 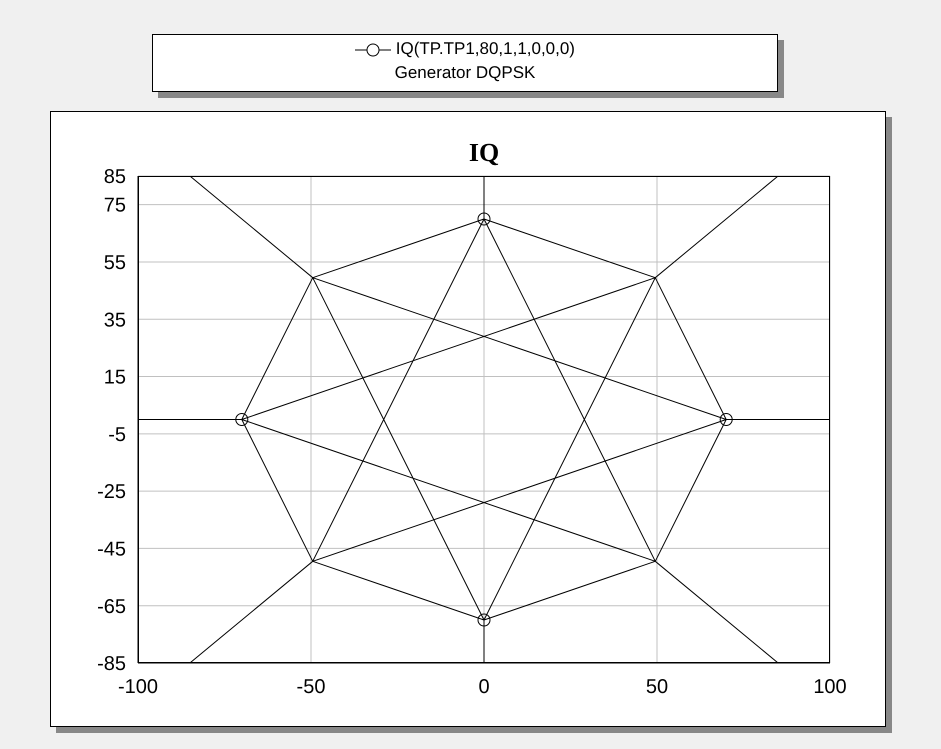 What do you see at coordinates (115, 177) in the screenshot?
I see `y-tick-label: 85` at bounding box center [115, 177].